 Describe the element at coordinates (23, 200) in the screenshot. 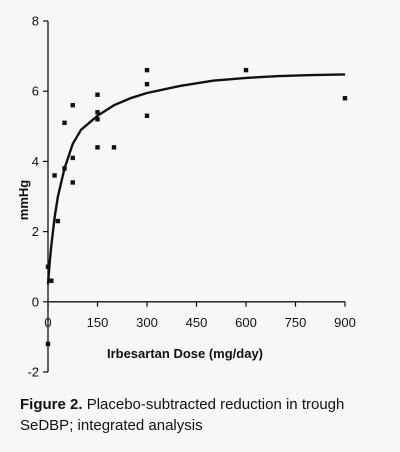

I see `y-axis-title: mmHg` at that location.